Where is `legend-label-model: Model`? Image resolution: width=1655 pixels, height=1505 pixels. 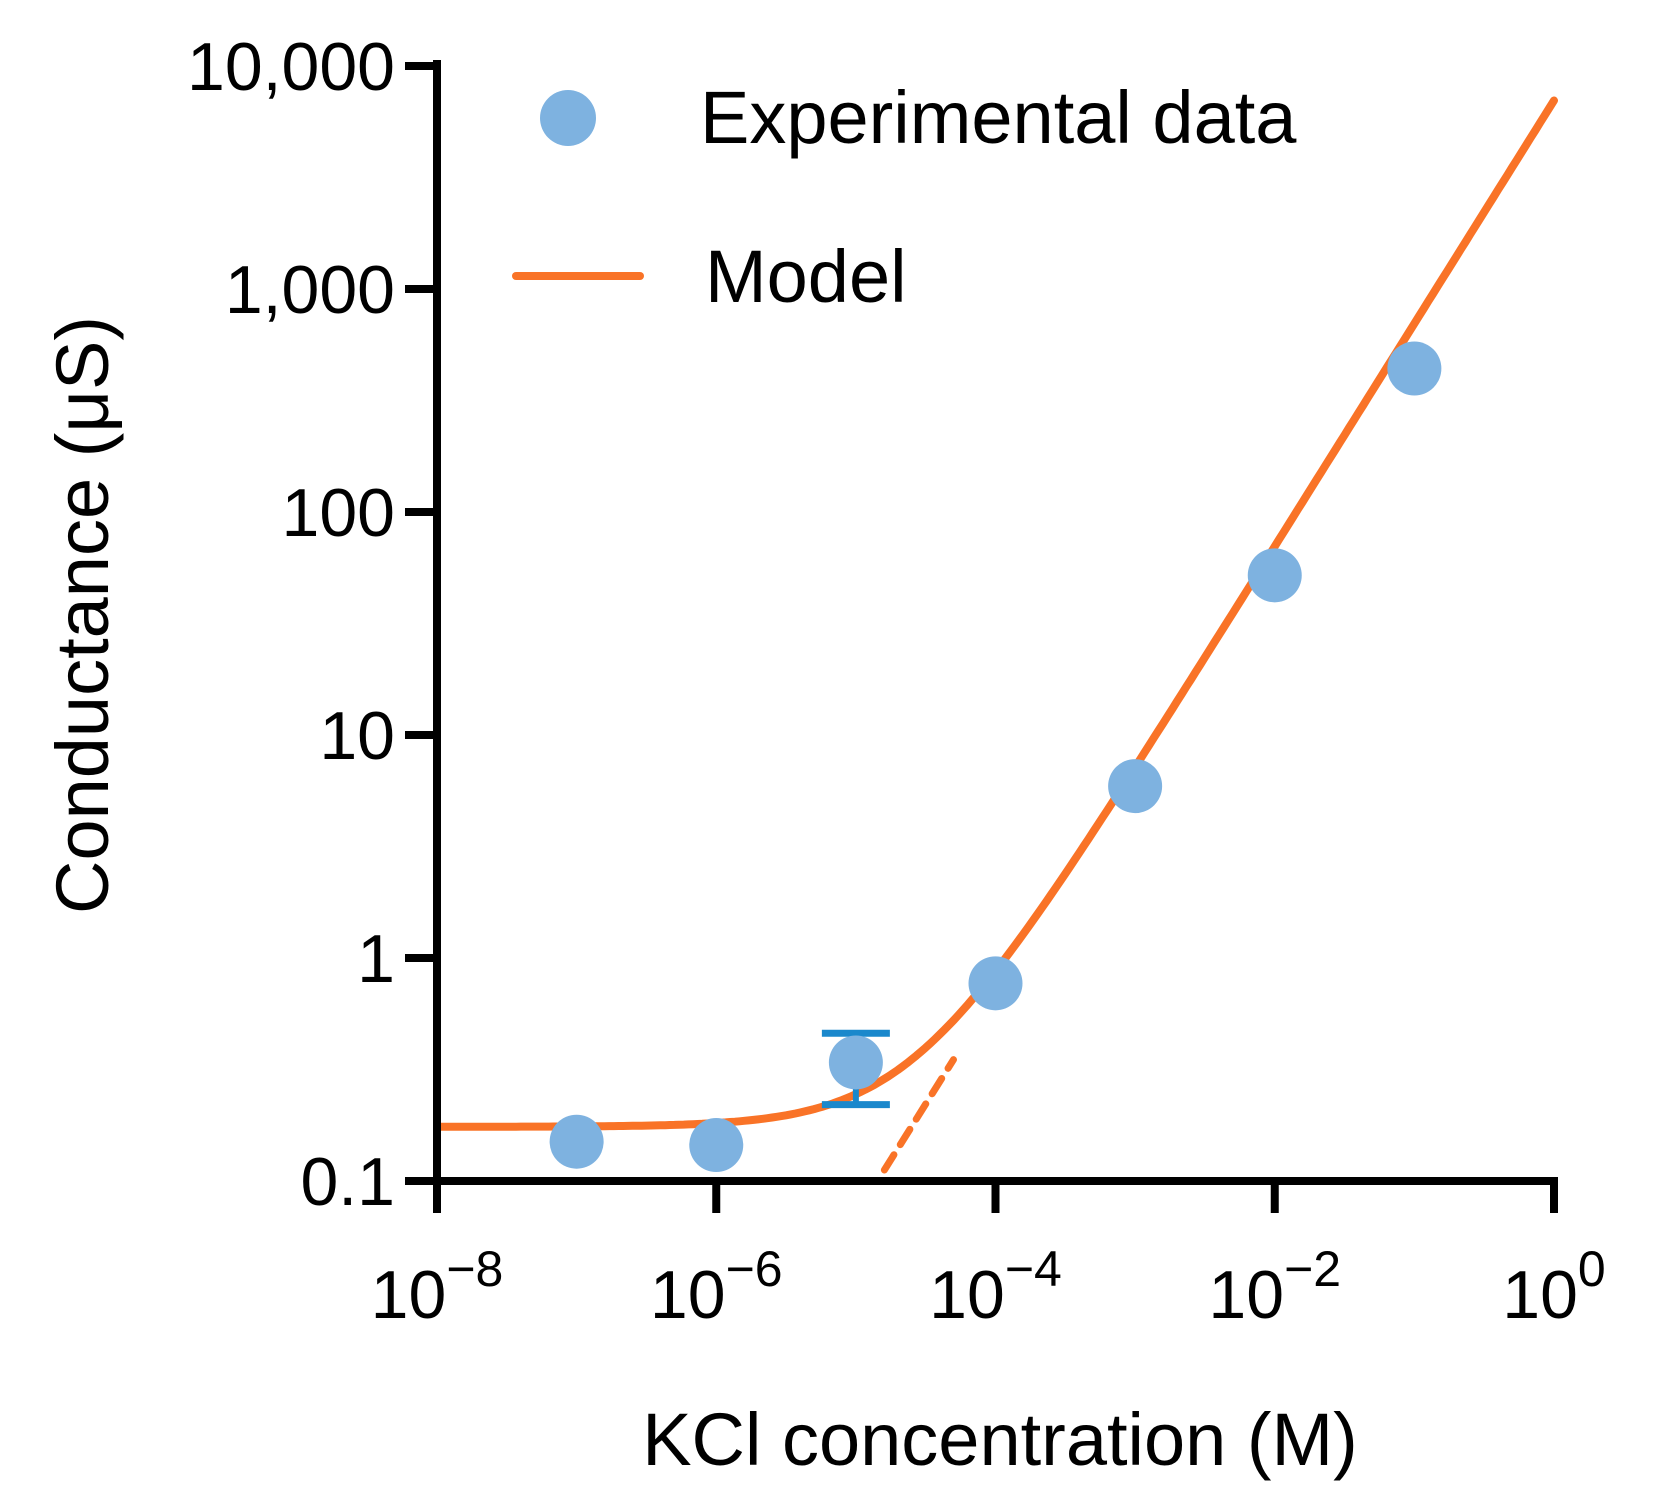
legend-label-model: Model is located at coordinates (806, 276).